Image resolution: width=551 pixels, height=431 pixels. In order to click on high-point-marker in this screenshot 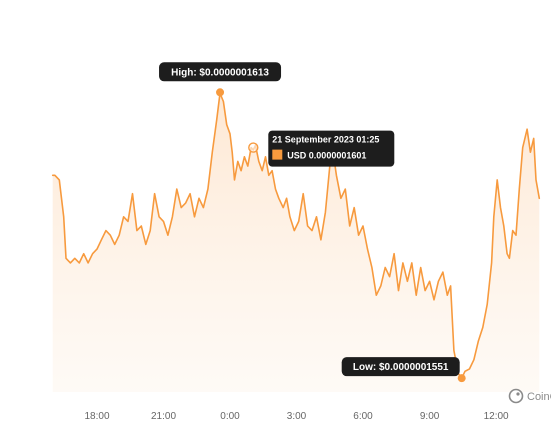, I will do `click(220, 92)`.